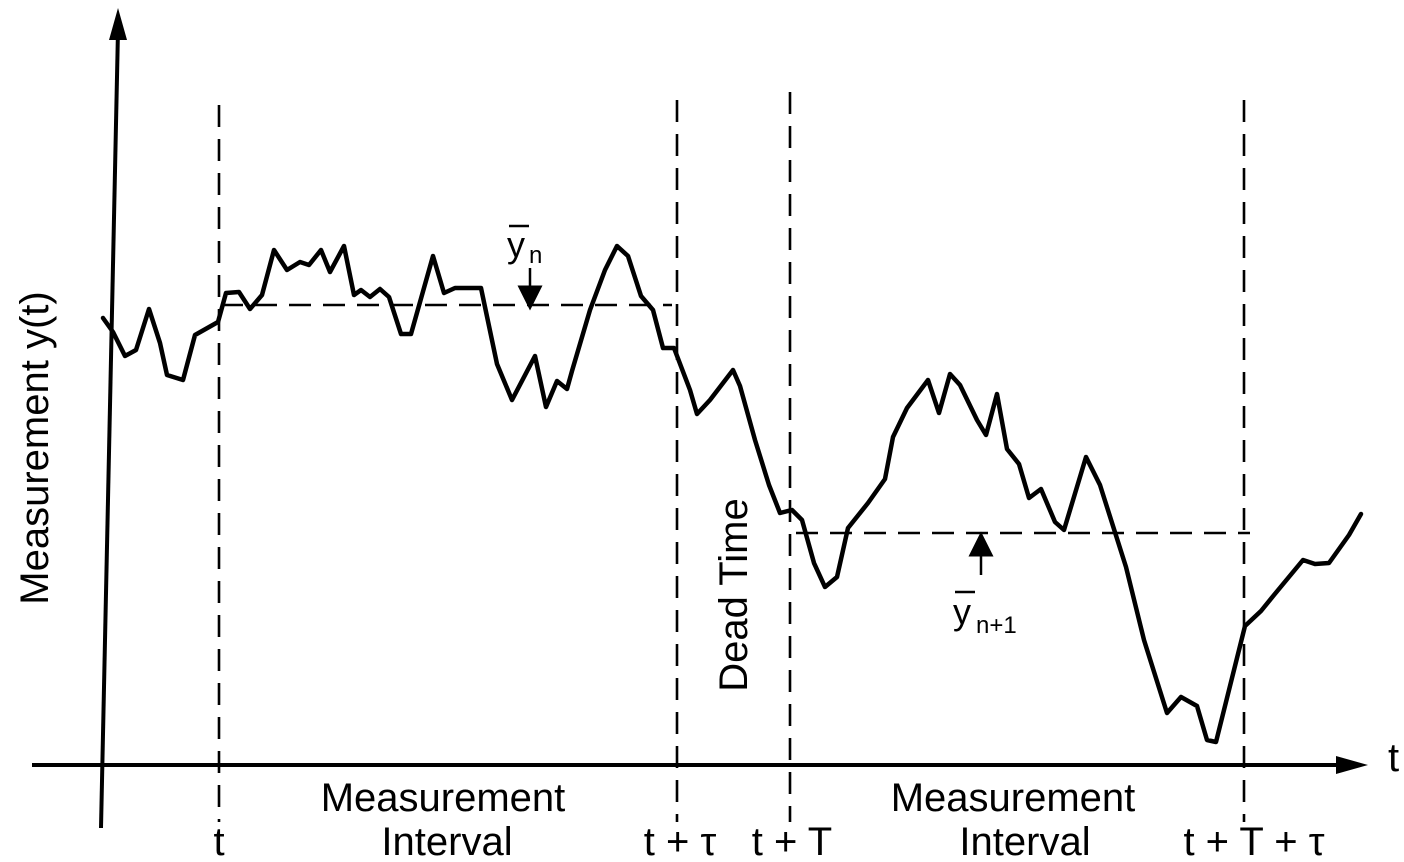  I want to click on label-y-n-plus-1: y n+1, so click(985, 614).